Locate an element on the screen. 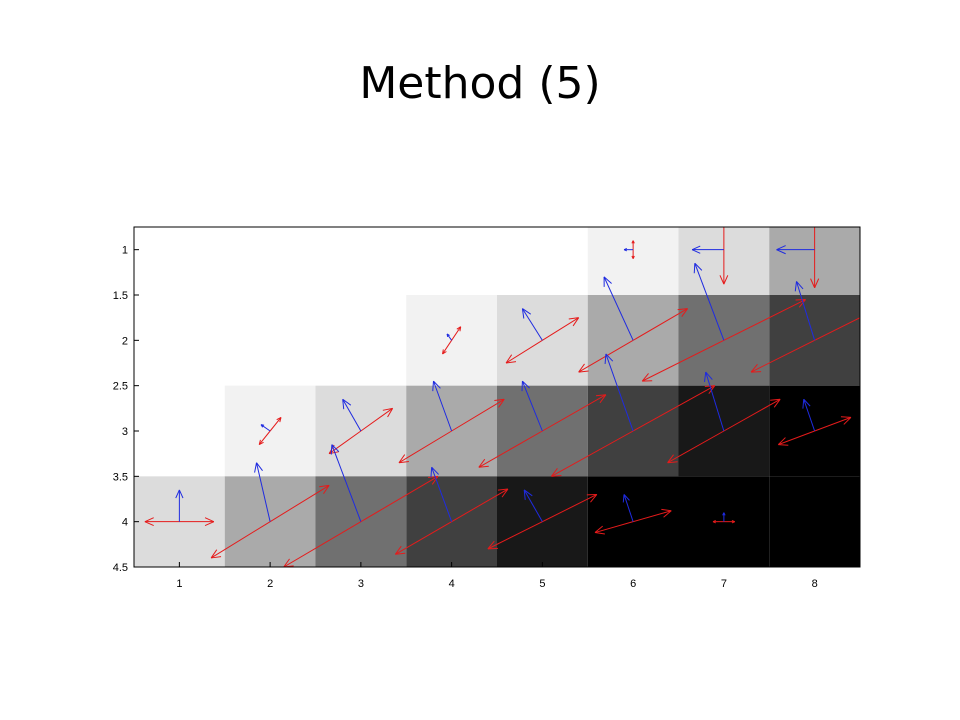 This screenshot has width=960, height=720. x-tick-label-4: 4 is located at coordinates (452, 584).